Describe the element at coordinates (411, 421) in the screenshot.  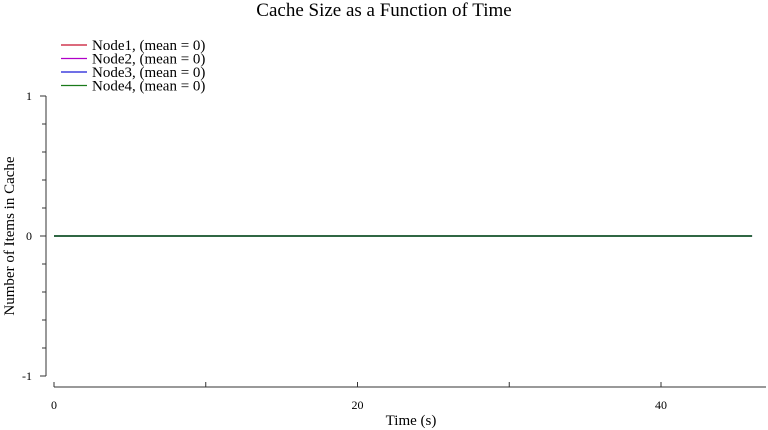
I see `x-axis-label: Time (s)` at that location.